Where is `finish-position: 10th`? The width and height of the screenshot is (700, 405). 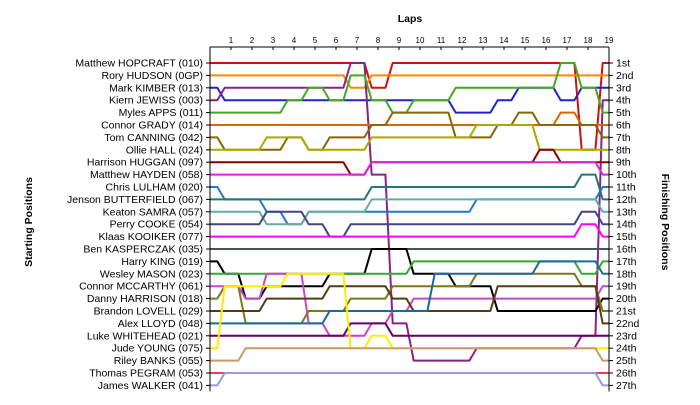 finish-position: 10th is located at coordinates (626, 175).